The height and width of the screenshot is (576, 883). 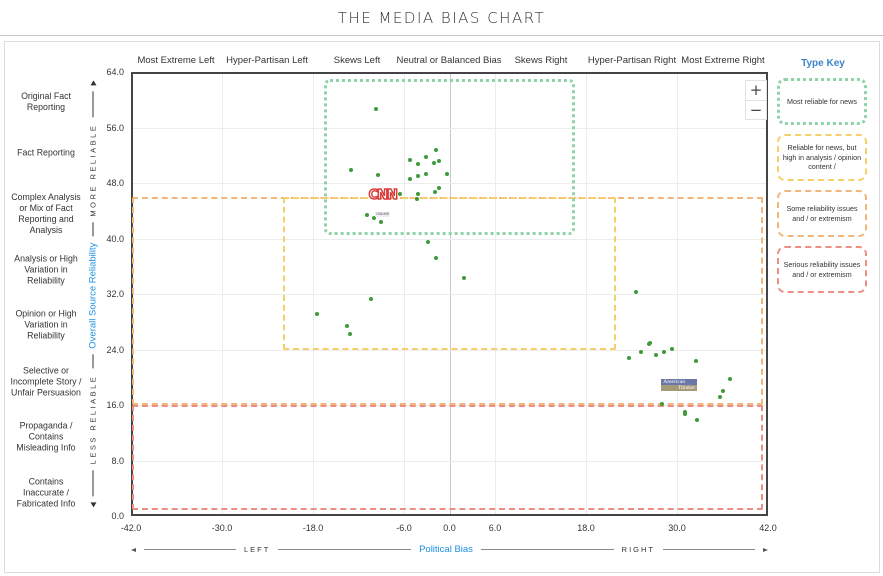 What do you see at coordinates (115, 238) in the screenshot?
I see `y-tick-label: 40.0` at bounding box center [115, 238].